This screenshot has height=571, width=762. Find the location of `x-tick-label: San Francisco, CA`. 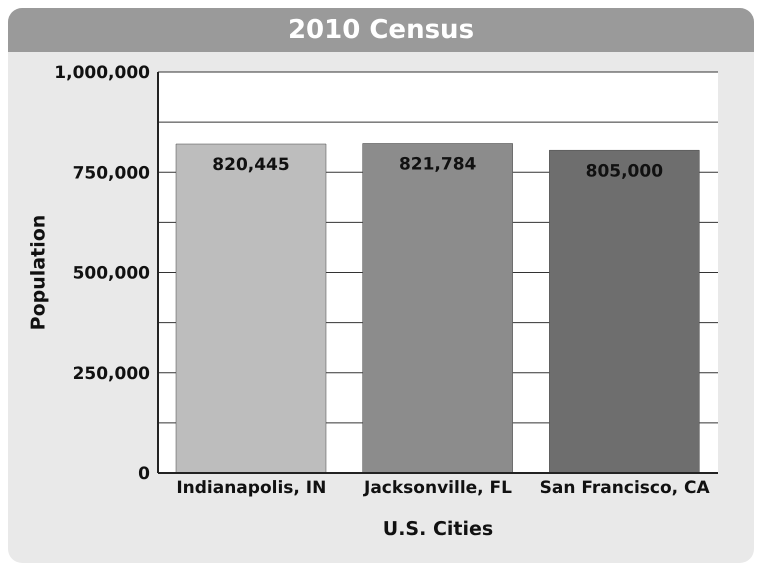

x-tick-label: San Francisco, CA is located at coordinates (625, 488).